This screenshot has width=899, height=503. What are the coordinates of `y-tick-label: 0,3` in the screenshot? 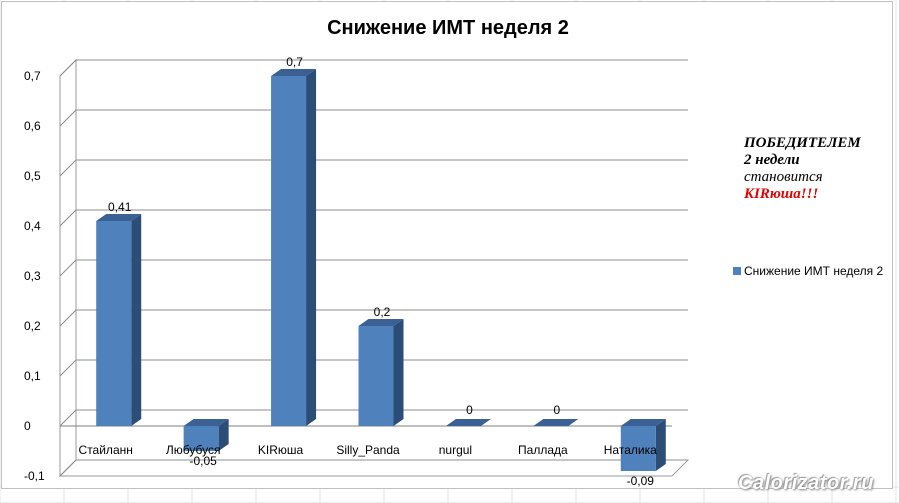 It's located at (32, 276).